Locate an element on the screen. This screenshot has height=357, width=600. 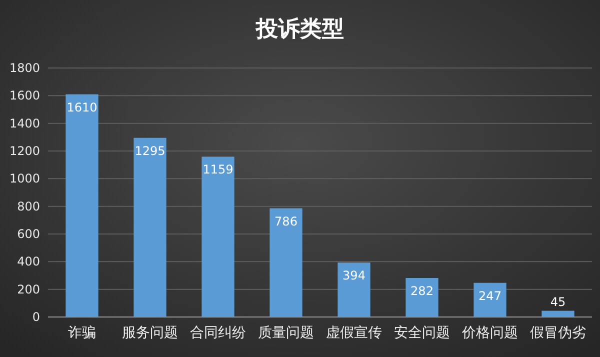
x-tick-label: 服务问题 is located at coordinates (150, 333).